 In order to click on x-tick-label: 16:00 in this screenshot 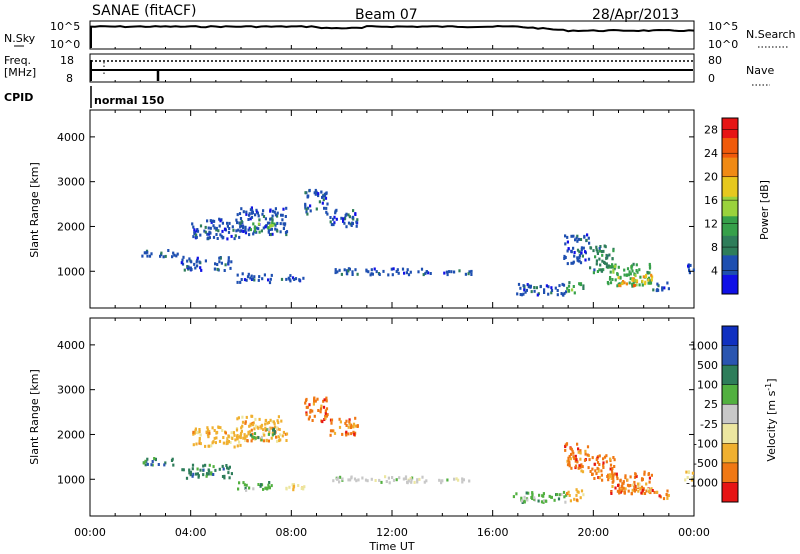, I will do `click(493, 532)`.